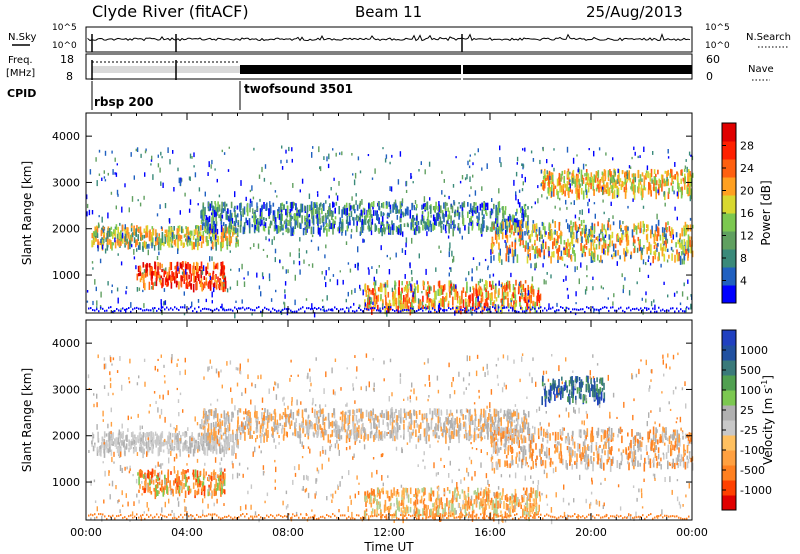 Image resolution: width=800 pixels, height=554 pixels. Describe the element at coordinates (729, 258) in the screenshot. I see `colorbar-swatch` at that location.